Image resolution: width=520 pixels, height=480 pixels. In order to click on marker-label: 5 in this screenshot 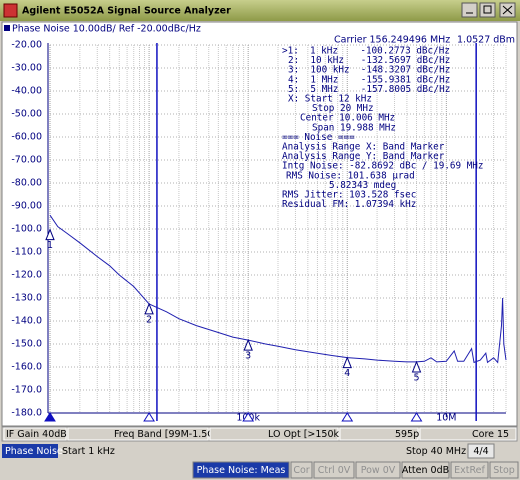, I will do `click(416, 377)`.